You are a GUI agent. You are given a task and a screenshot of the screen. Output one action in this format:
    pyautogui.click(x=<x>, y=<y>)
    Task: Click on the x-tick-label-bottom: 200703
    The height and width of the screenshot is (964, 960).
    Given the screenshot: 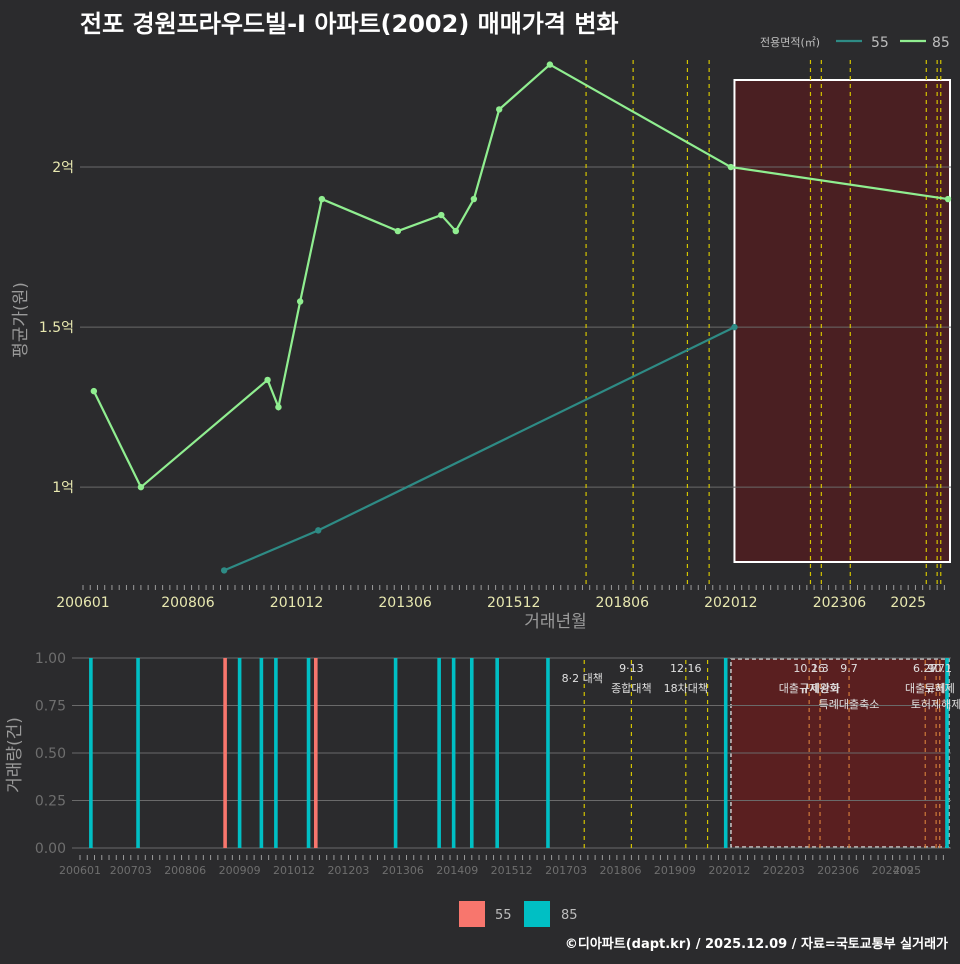 What is the action you would take?
    pyautogui.click(x=131, y=870)
    